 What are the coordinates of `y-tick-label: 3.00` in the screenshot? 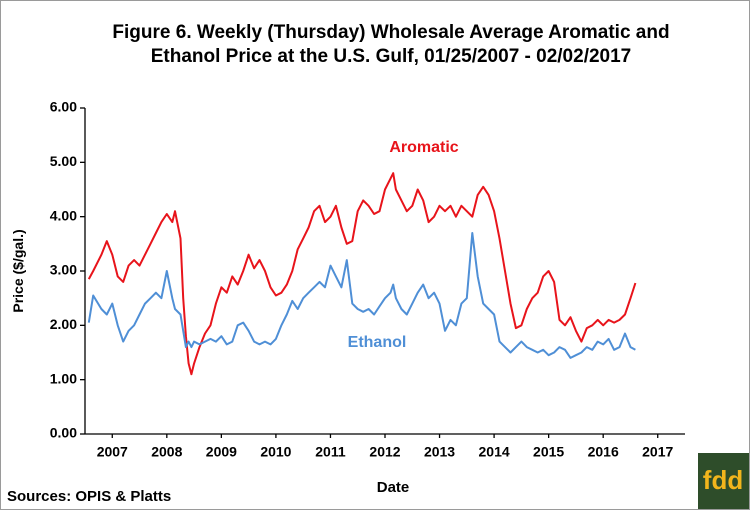 It's located at (63, 270).